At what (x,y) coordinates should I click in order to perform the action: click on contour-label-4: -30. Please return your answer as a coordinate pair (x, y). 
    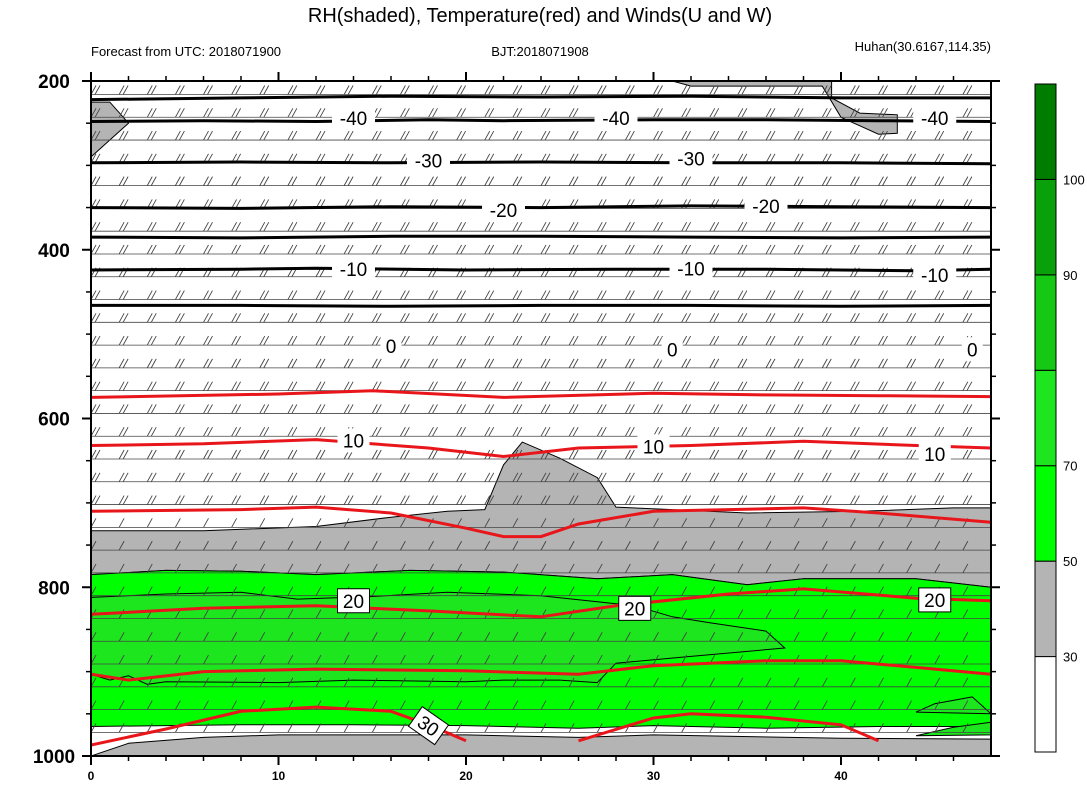
    Looking at the image, I should click on (691, 158).